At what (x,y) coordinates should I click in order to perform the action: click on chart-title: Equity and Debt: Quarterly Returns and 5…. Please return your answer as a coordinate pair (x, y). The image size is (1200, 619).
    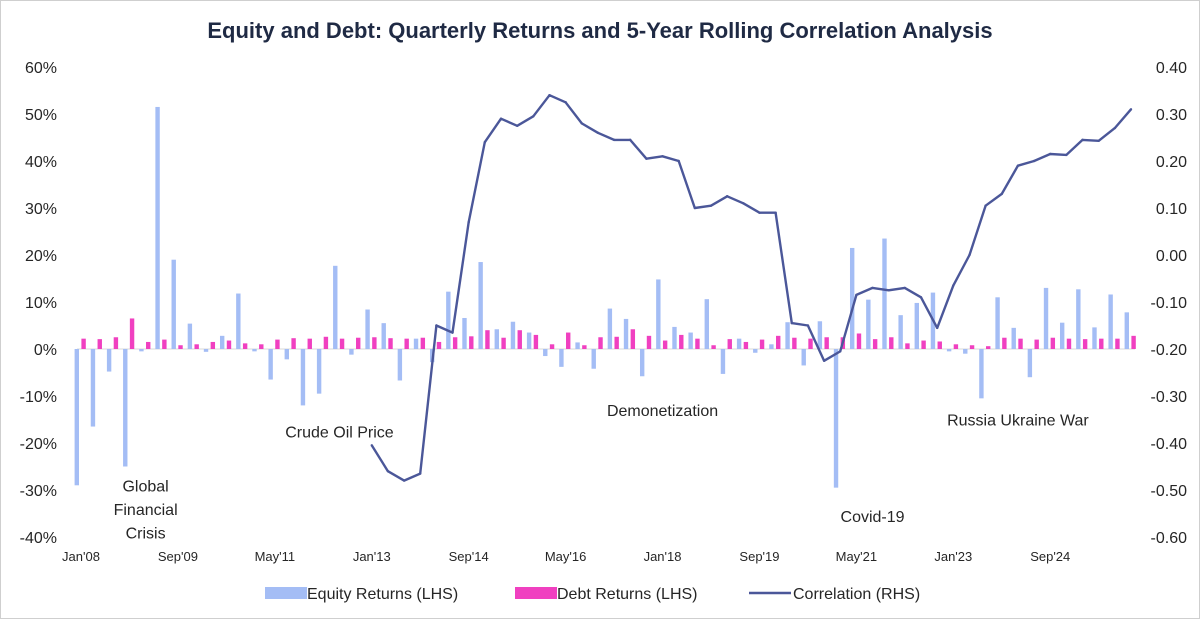
    Looking at the image, I should click on (599, 30).